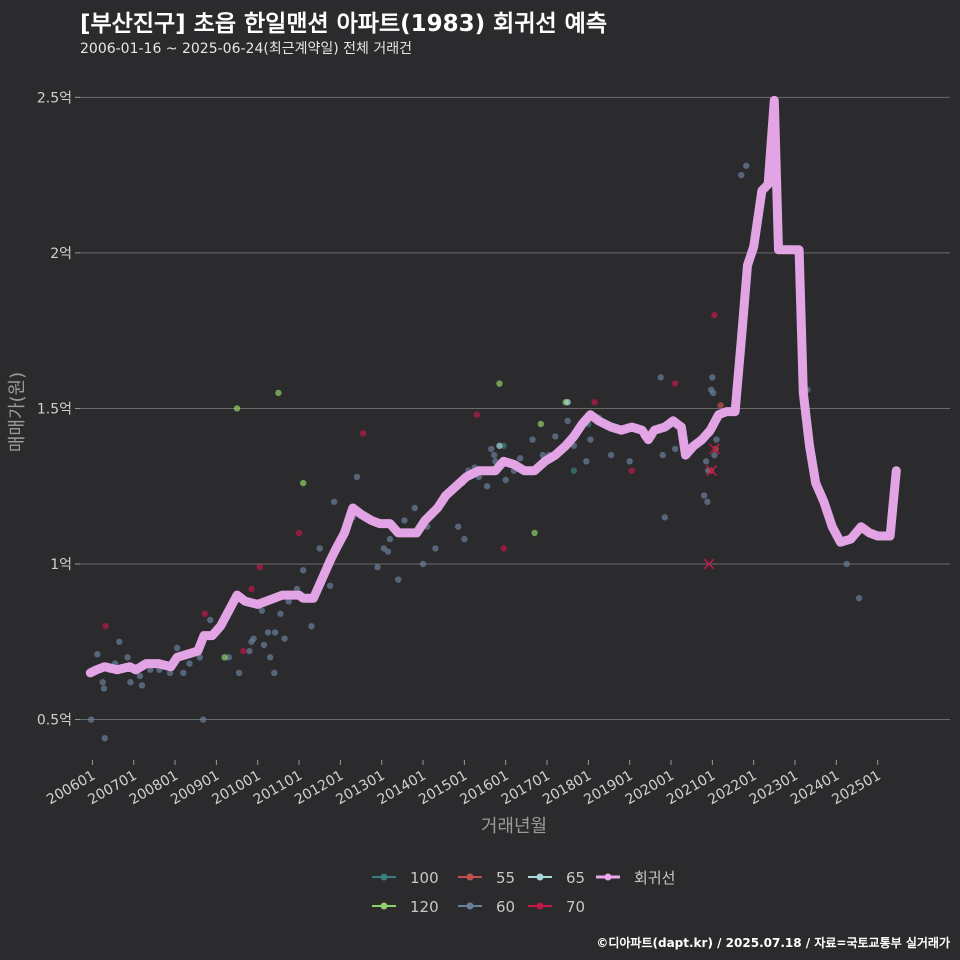 The image size is (960, 960). I want to click on legend-item-65: 65, so click(556, 878).